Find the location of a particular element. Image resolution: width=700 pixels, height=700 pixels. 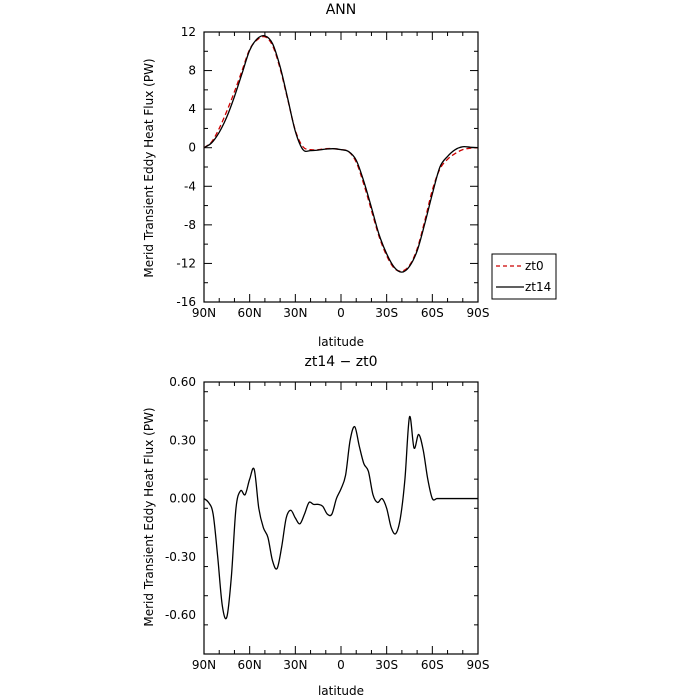

y-tick-label: -0.30 is located at coordinates (180, 557).